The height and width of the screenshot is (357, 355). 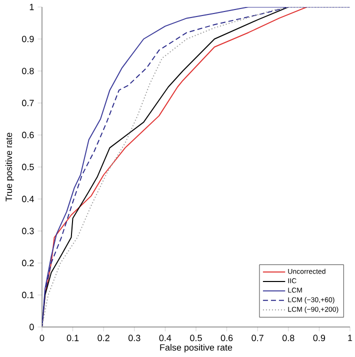 What do you see at coordinates (32, 7) in the screenshot?
I see `y-tick-label: 1` at bounding box center [32, 7].